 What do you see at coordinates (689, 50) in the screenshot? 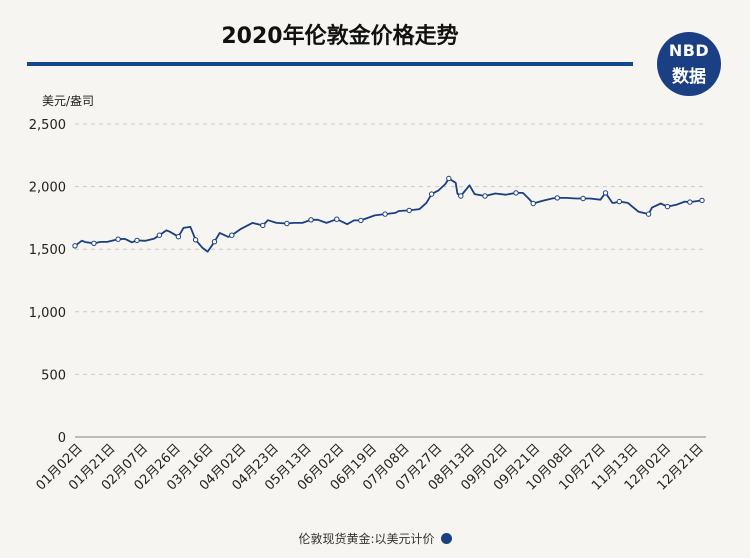
I see `logo-text-top: NBD` at bounding box center [689, 50].